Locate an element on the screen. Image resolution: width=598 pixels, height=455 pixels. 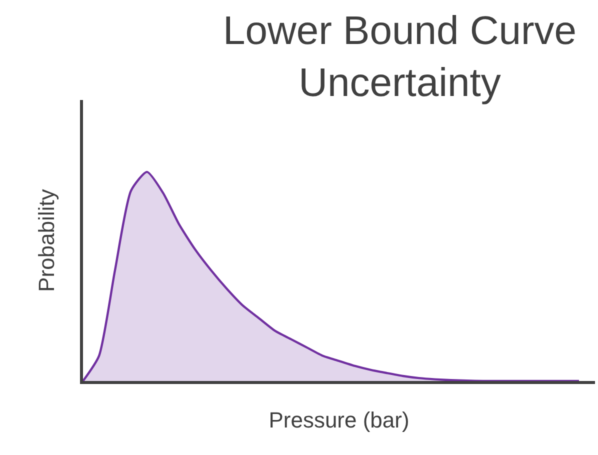
x-axis-title: Pressure (bar) is located at coordinates (339, 420).